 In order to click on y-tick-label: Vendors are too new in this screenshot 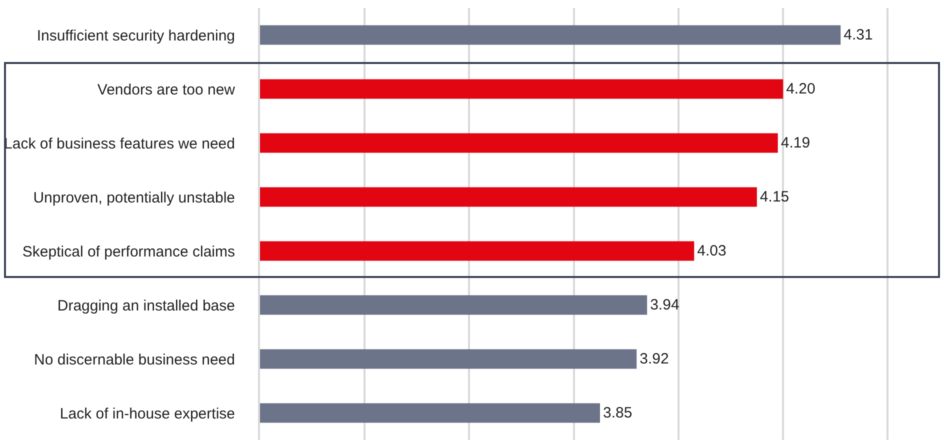, I will do `click(166, 89)`.